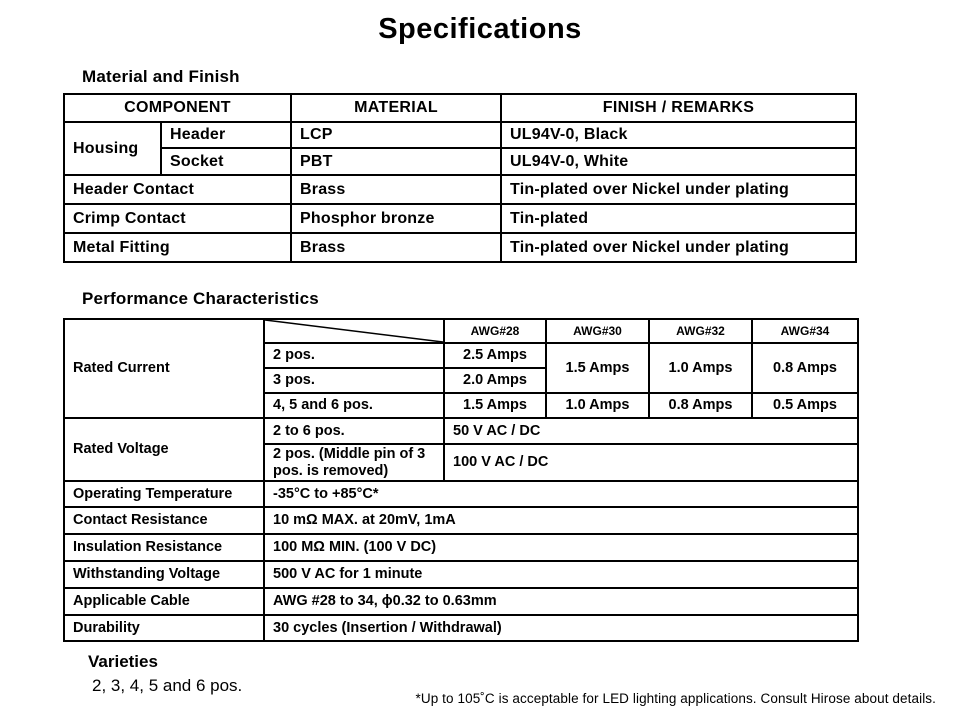 The height and width of the screenshot is (720, 960). I want to click on awg34-header-cell: AWG#34, so click(805, 331).